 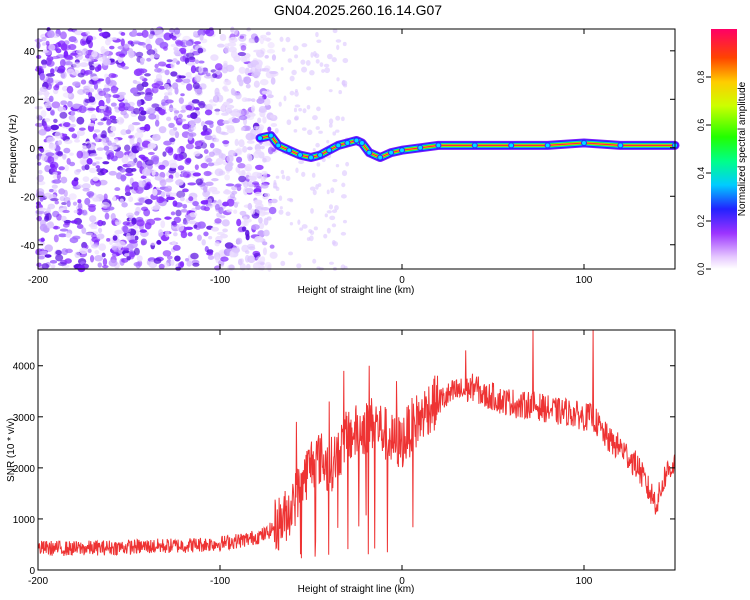 I want to click on colorbar-tick-label: 0.6, so click(x=701, y=125).